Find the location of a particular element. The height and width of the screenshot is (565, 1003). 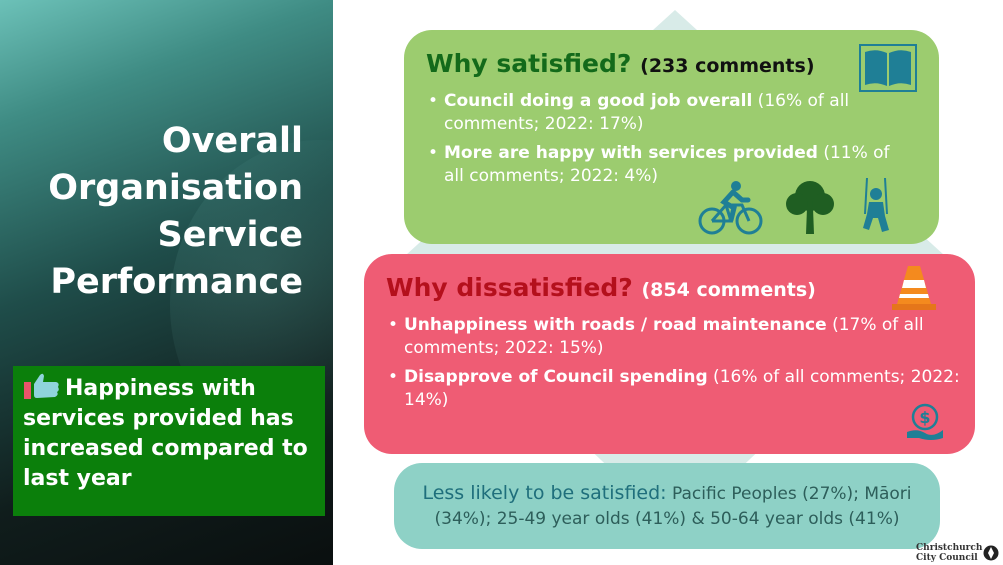

satisfied-heading-text: Why satisfied? is located at coordinates (529, 63).